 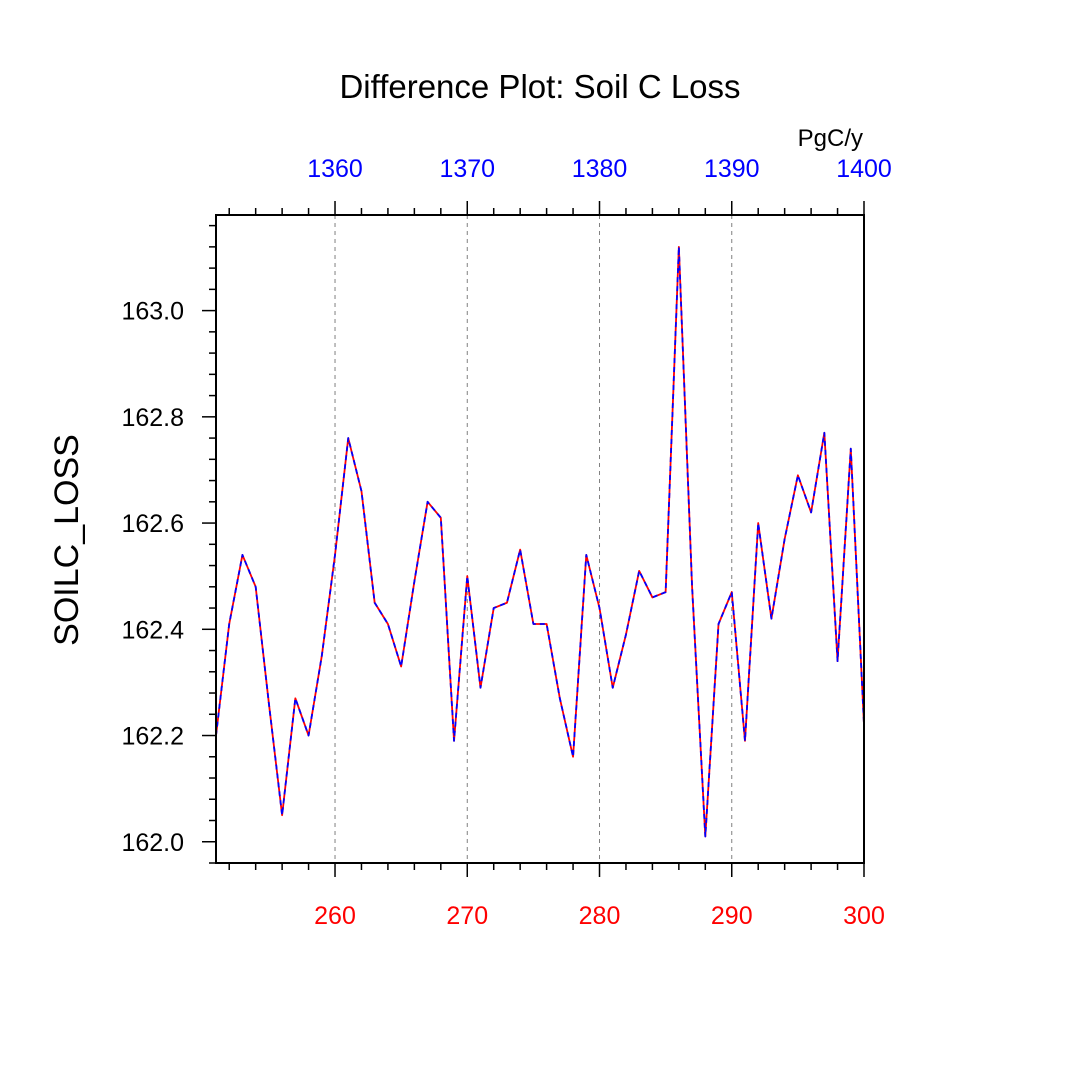 What do you see at coordinates (600, 169) in the screenshot?
I see `x-tick-label-top: 1380` at bounding box center [600, 169].